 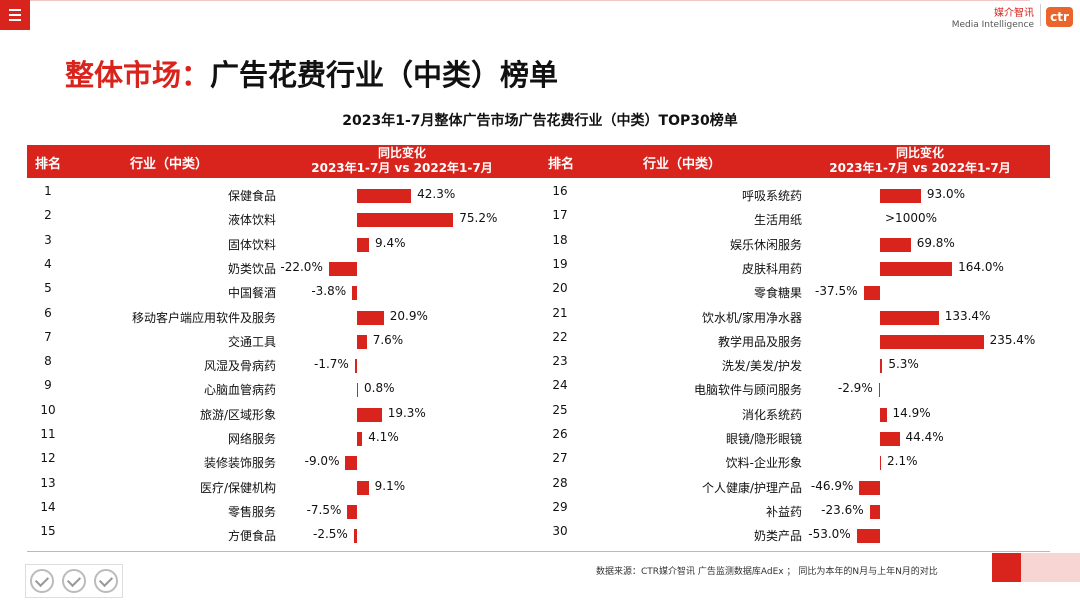 I want to click on rank-cell: 25, so click(x=560, y=409).